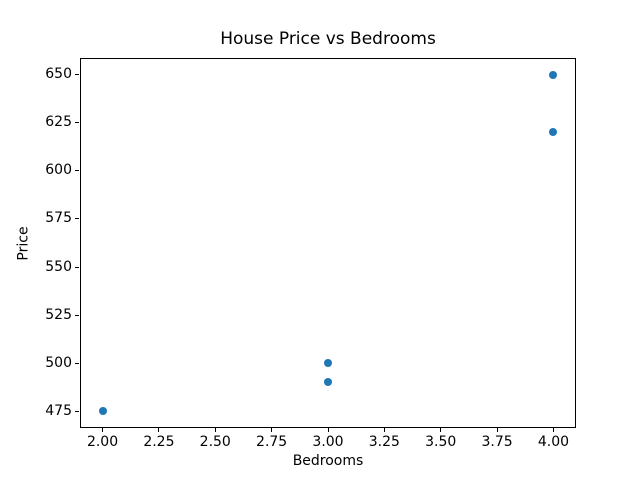  What do you see at coordinates (384, 442) in the screenshot?
I see `x-tick-label: 3.25` at bounding box center [384, 442].